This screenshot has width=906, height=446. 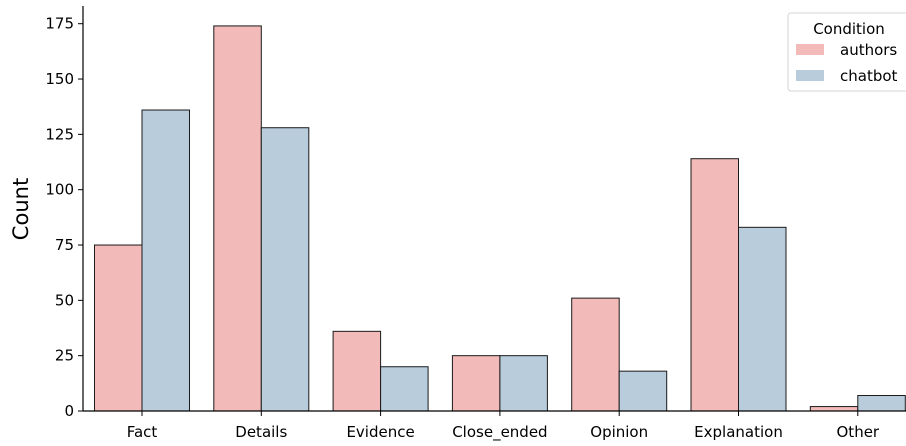 I want to click on bar-close-ended-chatbot, so click(x=523, y=383).